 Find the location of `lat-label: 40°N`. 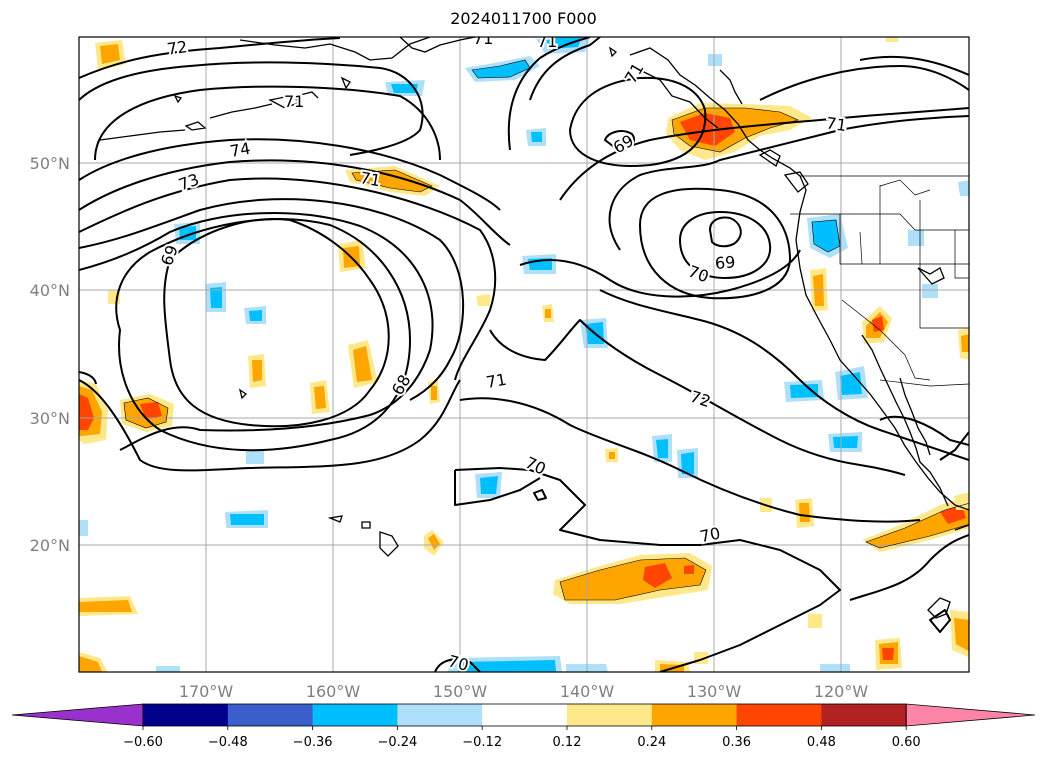

lat-label: 40°N is located at coordinates (50, 290).